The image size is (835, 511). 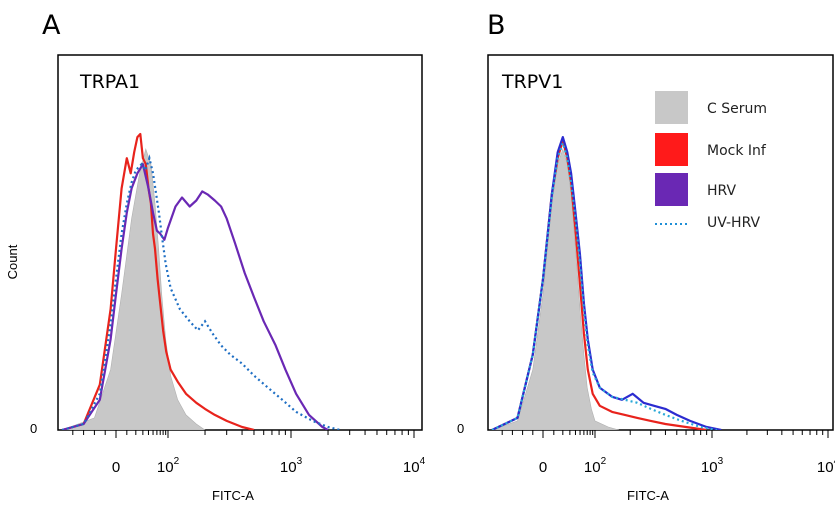 What do you see at coordinates (532, 82) in the screenshot?
I see `panel-b-title: TRPV1` at bounding box center [532, 82].